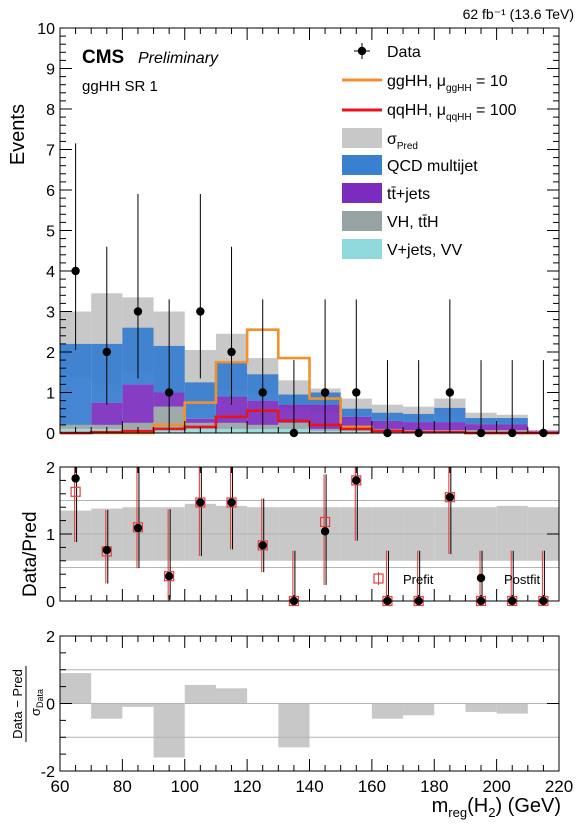 The image size is (580, 827). I want to click on legend-vh-swatch, so click(362, 221).